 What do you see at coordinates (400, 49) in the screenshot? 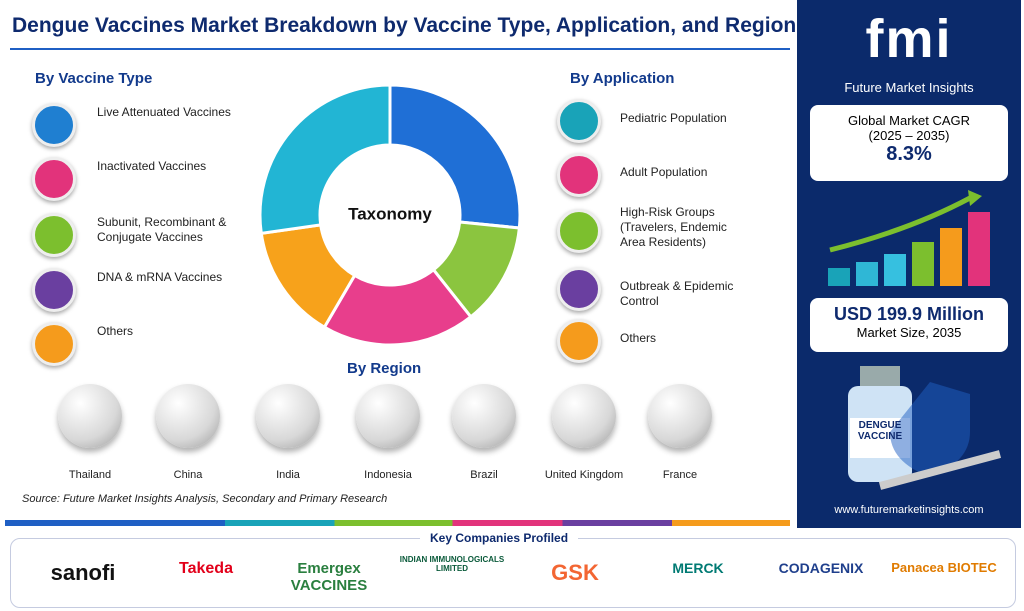
I see `title-rule` at bounding box center [400, 49].